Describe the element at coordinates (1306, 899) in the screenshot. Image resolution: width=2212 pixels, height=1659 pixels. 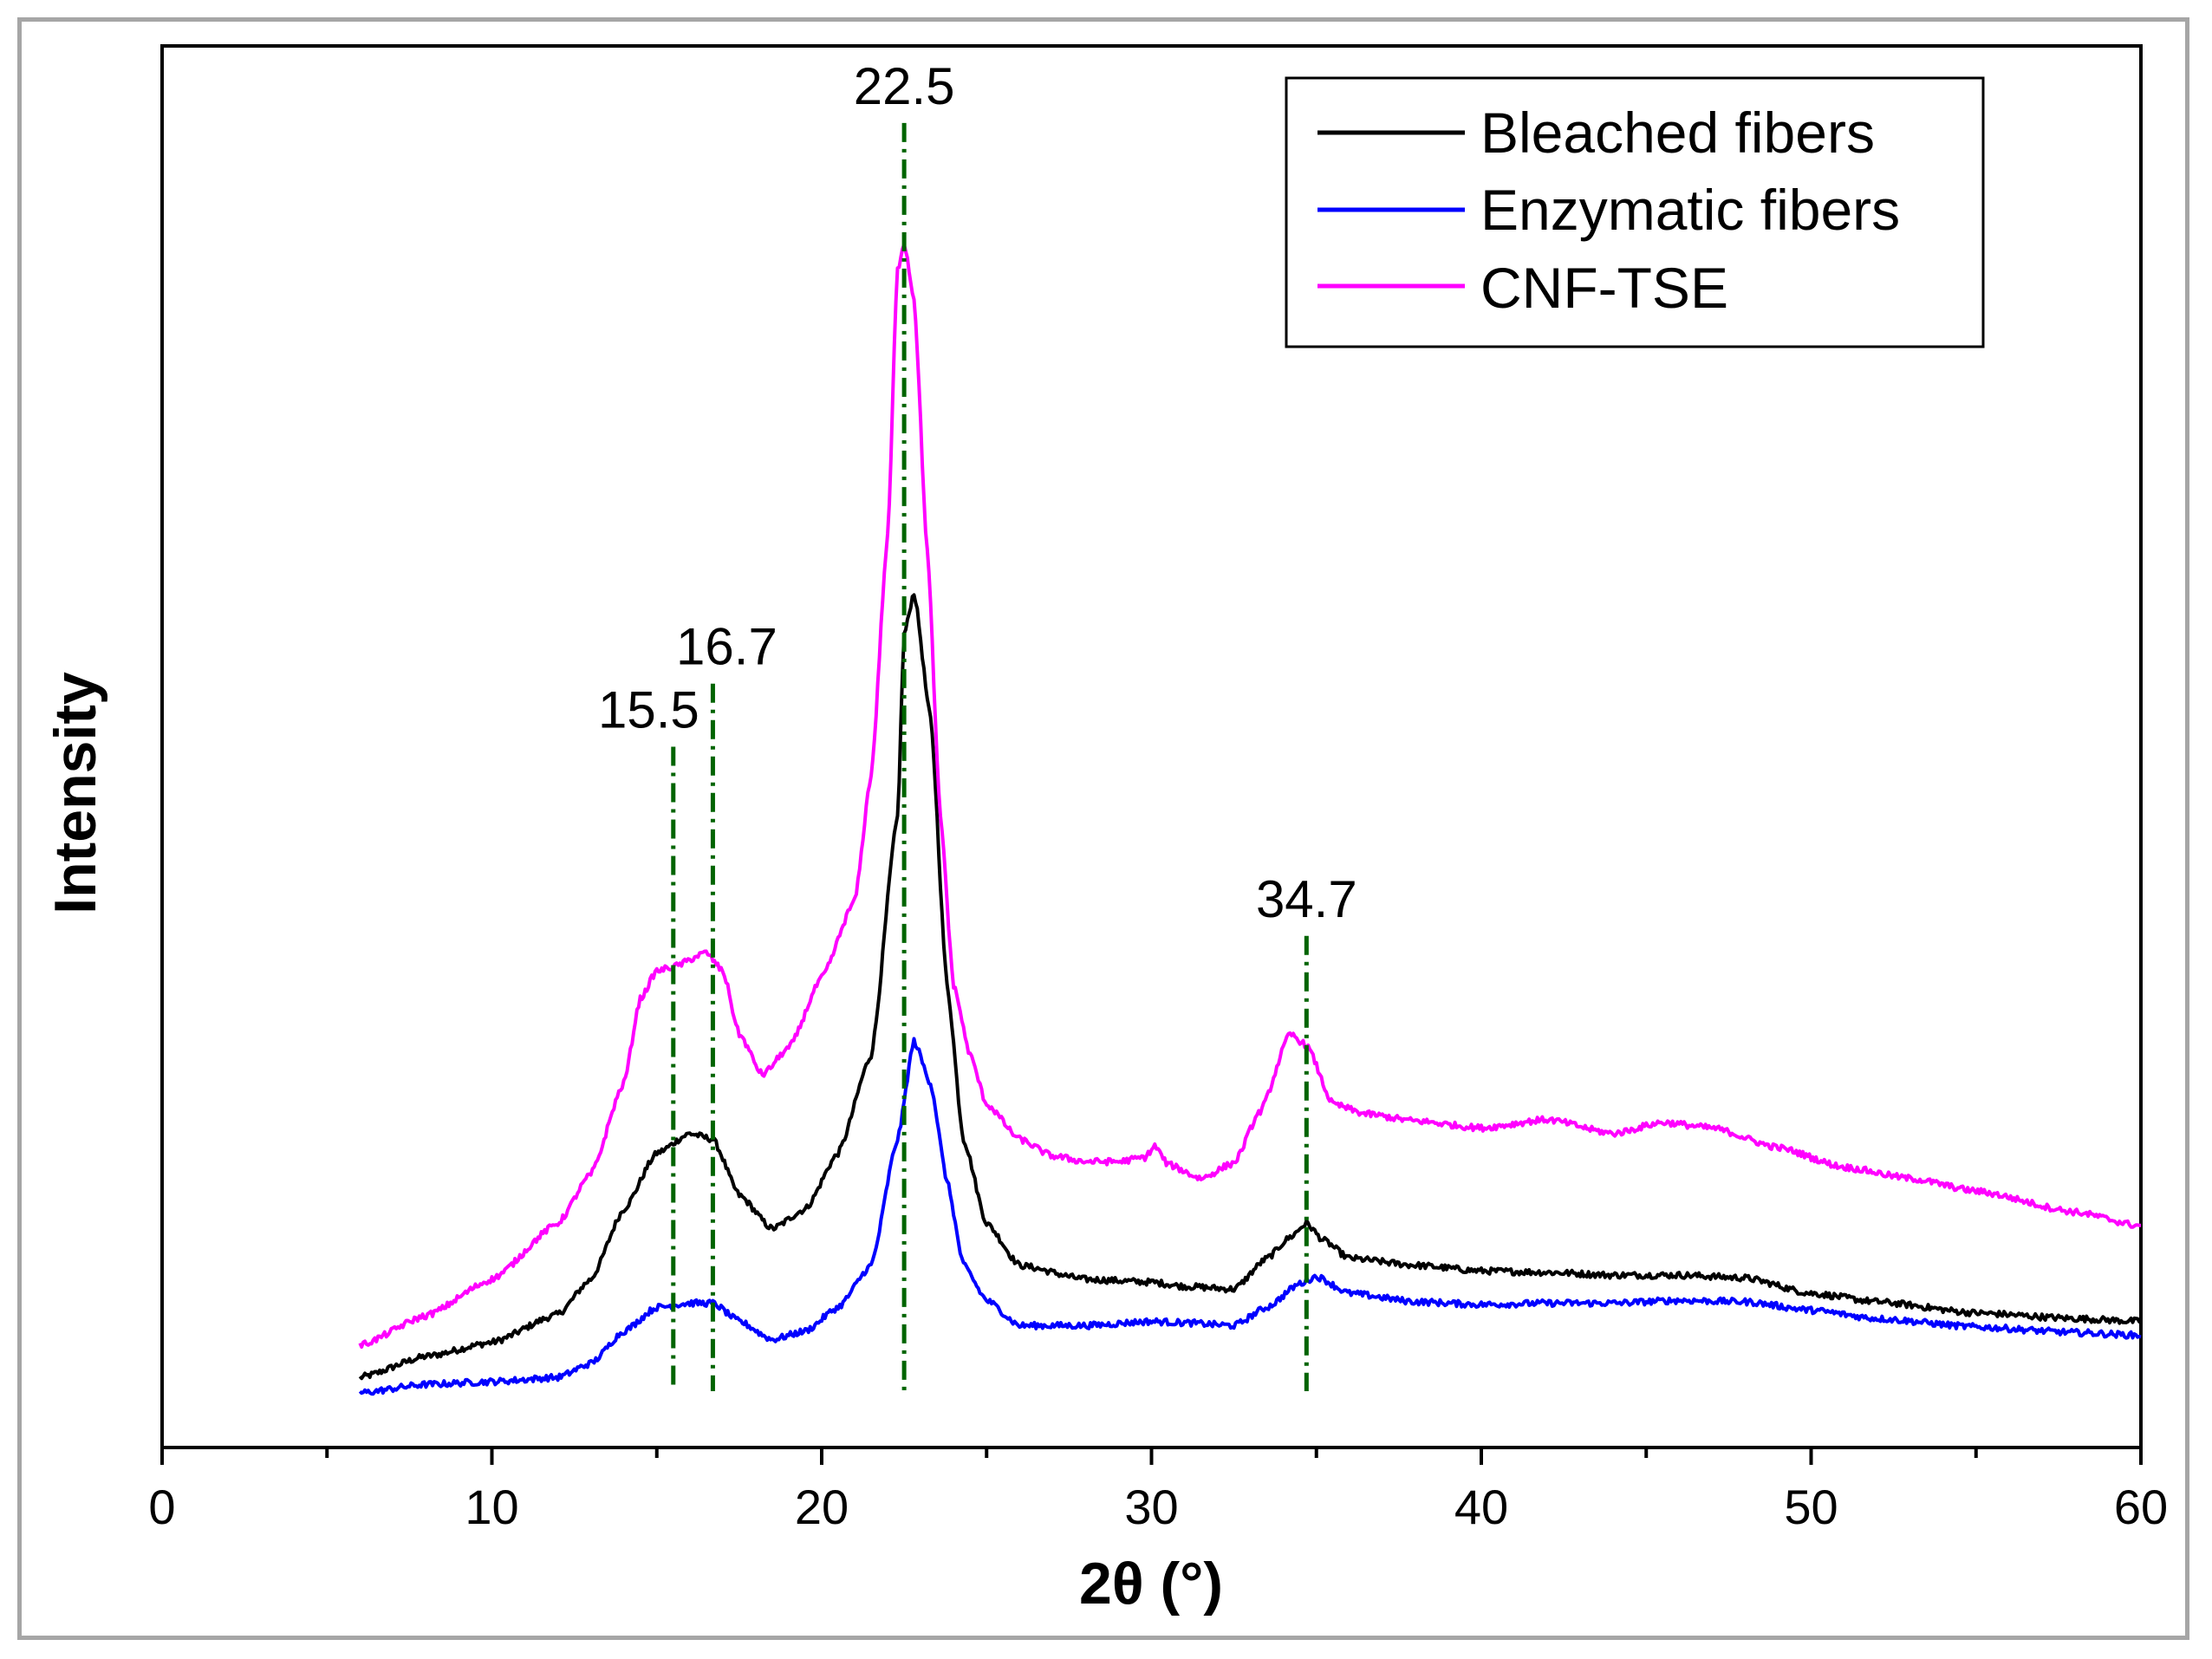
I see `peak-label: 34.7` at that location.